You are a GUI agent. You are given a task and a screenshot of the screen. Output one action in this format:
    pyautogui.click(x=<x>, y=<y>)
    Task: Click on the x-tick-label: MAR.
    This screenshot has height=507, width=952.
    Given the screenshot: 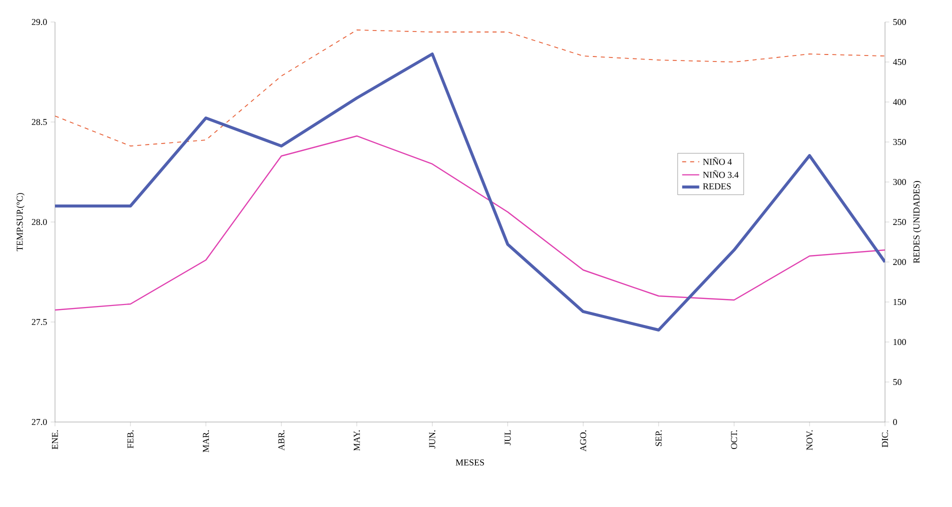 What is the action you would take?
    pyautogui.click(x=205, y=441)
    